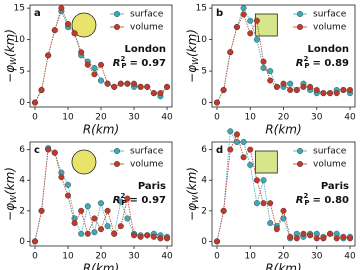 The height and width of the screenshot is (270, 360). Describe the element at coordinates (22, 150) in the screenshot. I see `y-tick-label: 6` at that location.